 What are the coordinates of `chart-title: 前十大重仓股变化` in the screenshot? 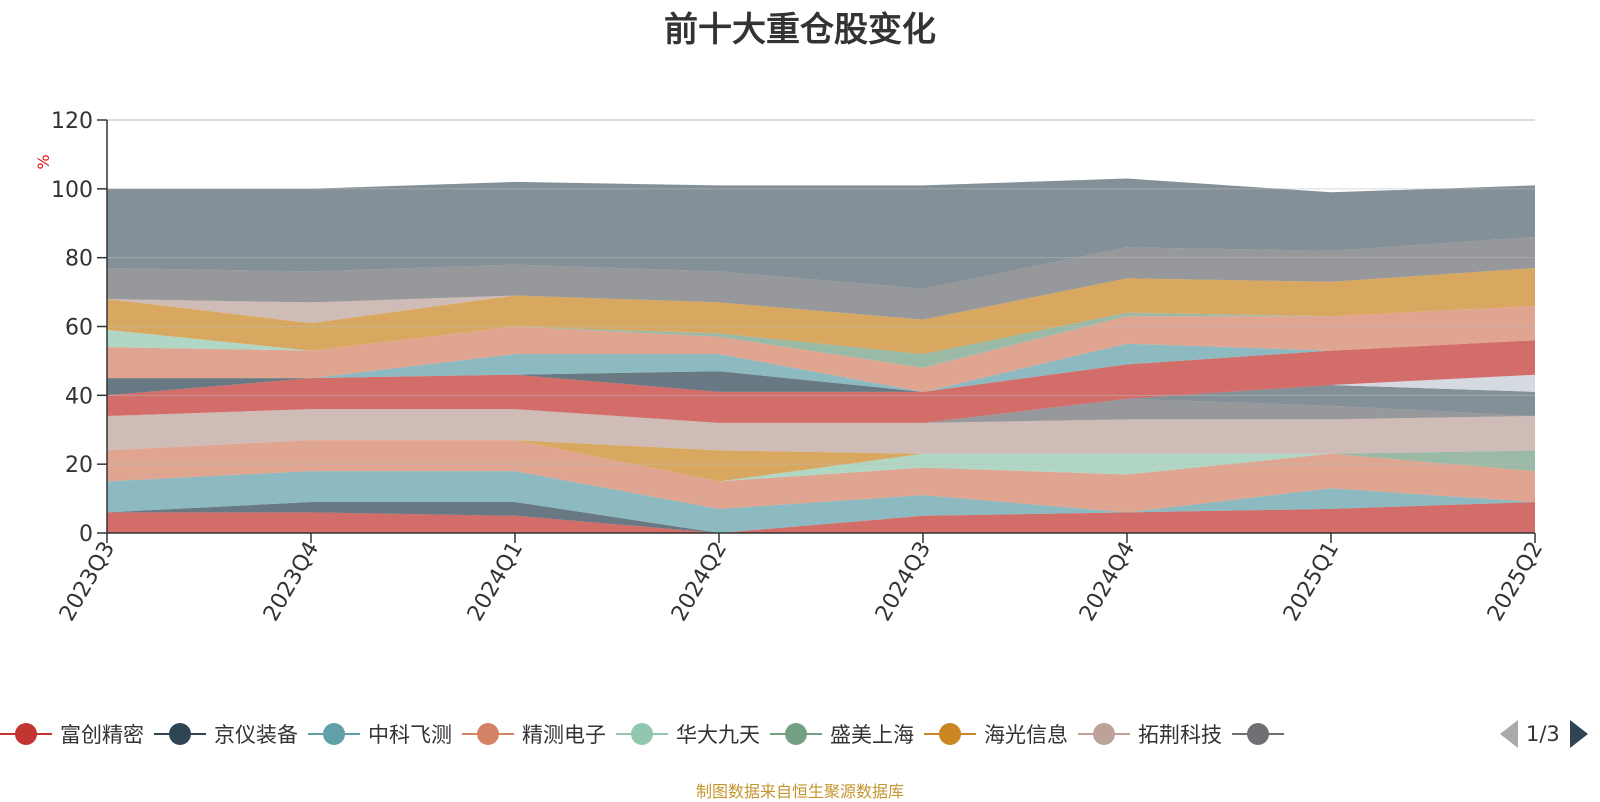 It's located at (800, 30).